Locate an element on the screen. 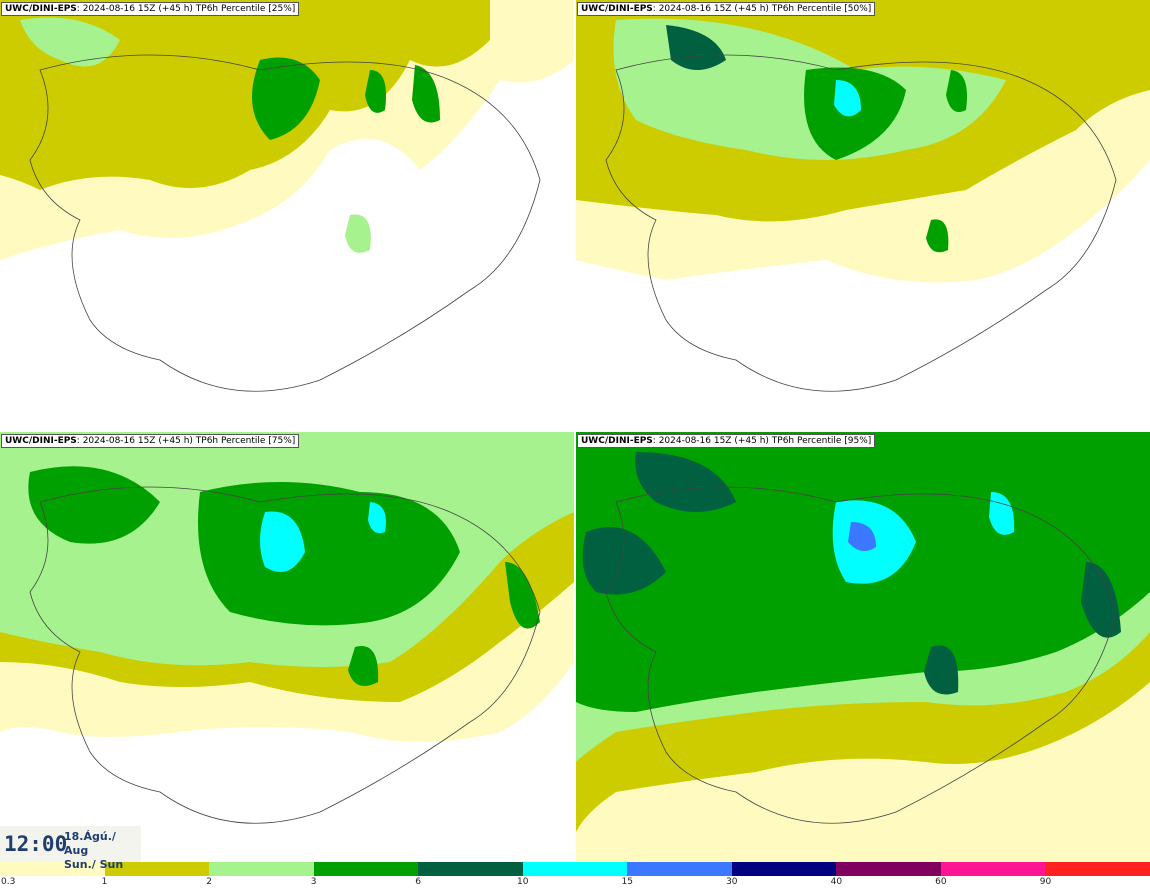 Image resolution: width=1150 pixels, height=891 pixels. legend-tick-label: 3 is located at coordinates (313, 882).